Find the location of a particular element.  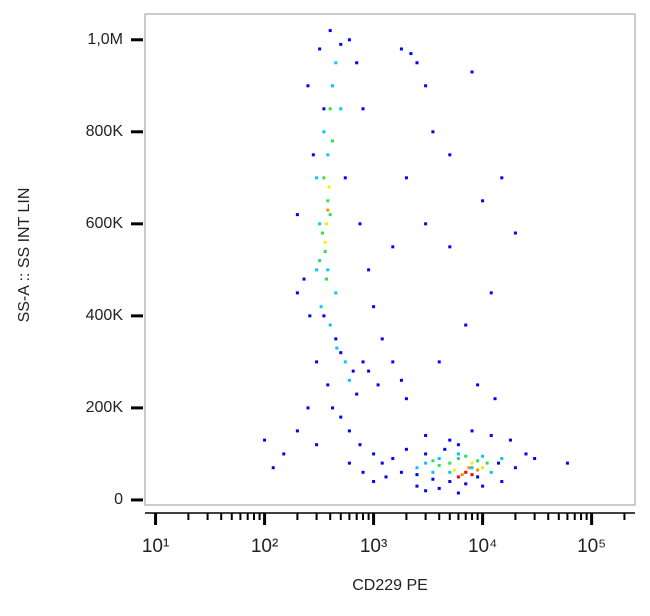

x-axis-title: CD229 PE is located at coordinates (390, 585).